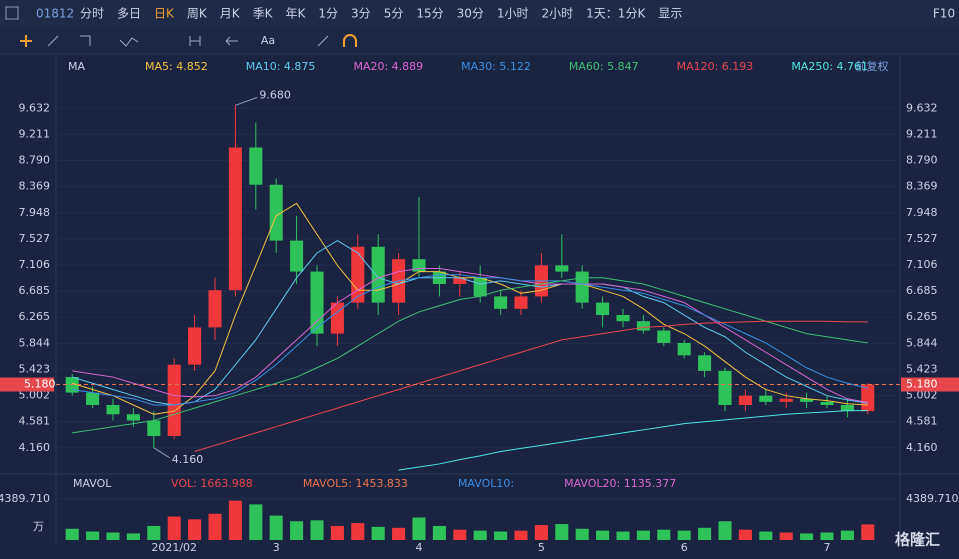 This screenshot has width=959, height=559. I want to click on x-tick-label: 5, so click(541, 547).